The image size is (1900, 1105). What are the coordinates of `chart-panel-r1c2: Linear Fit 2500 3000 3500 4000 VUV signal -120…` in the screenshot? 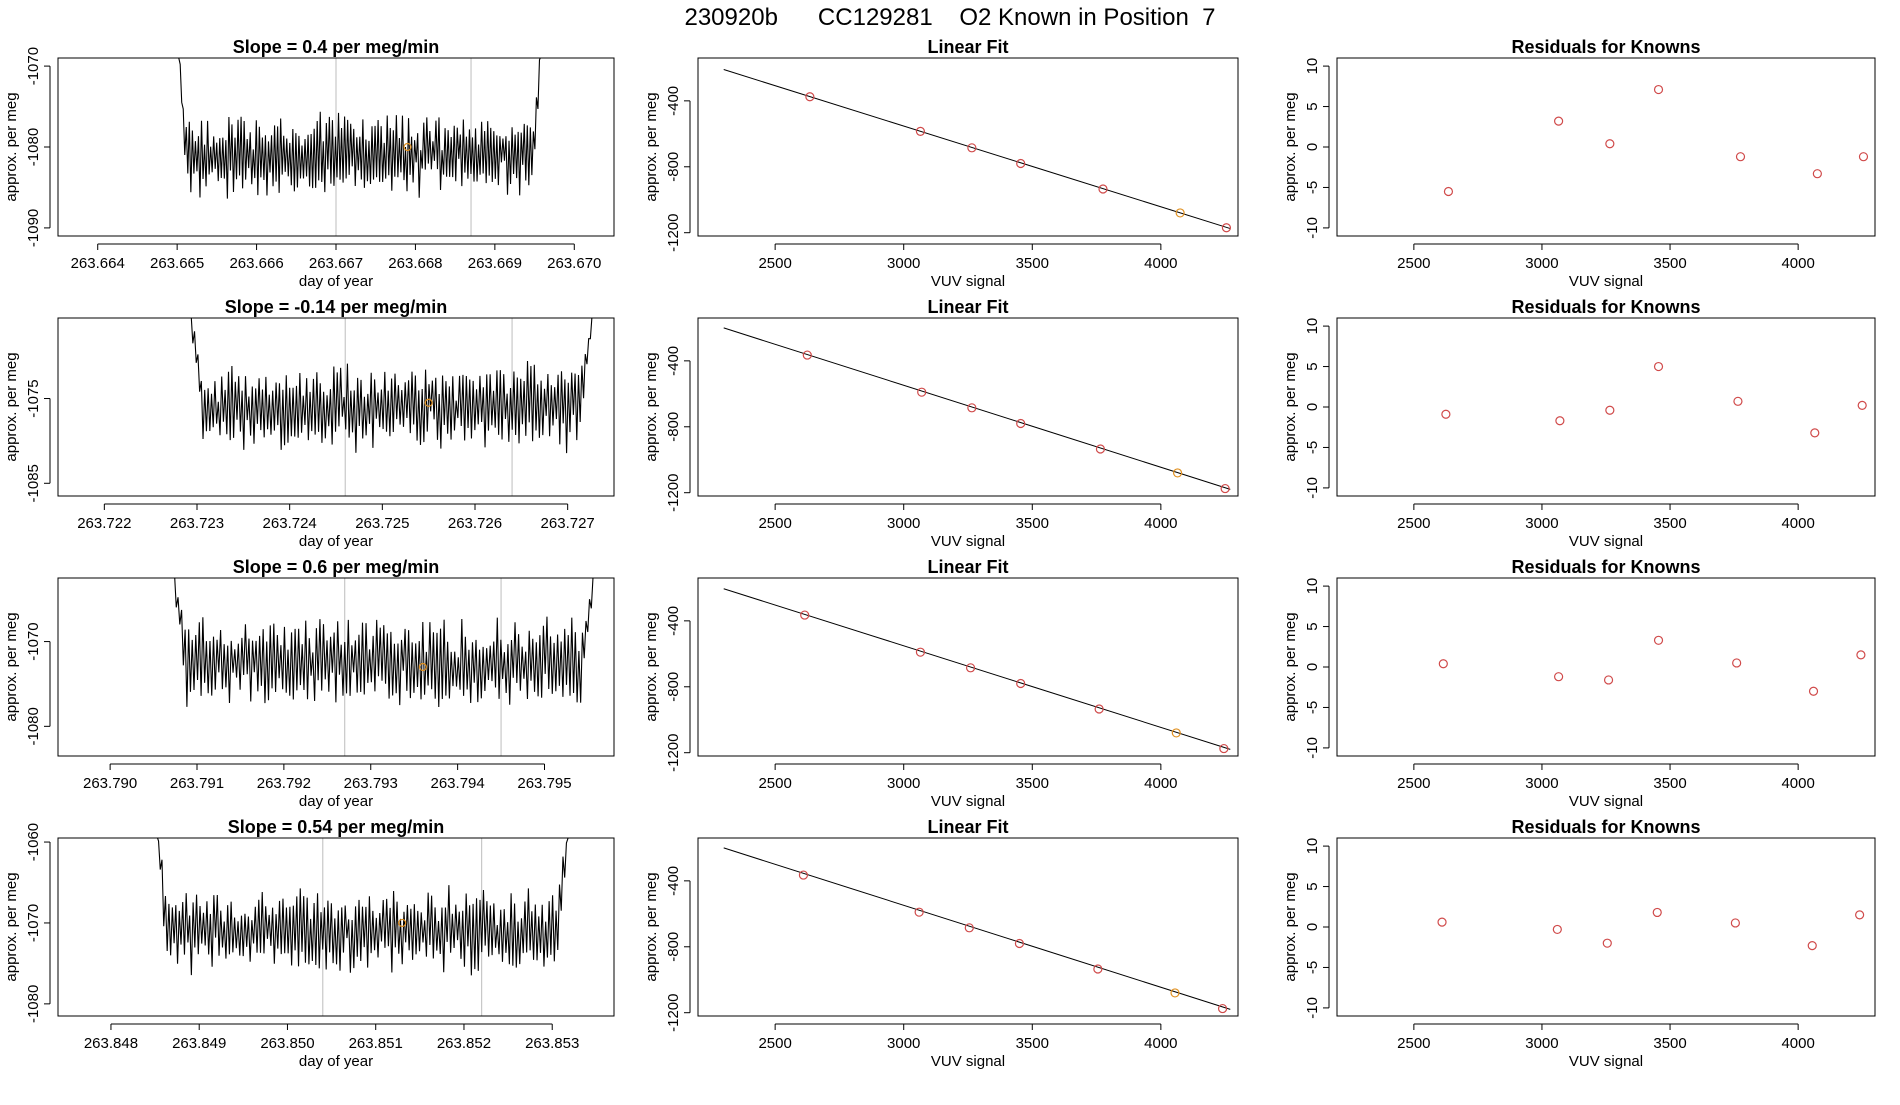 It's located at (941, 163).